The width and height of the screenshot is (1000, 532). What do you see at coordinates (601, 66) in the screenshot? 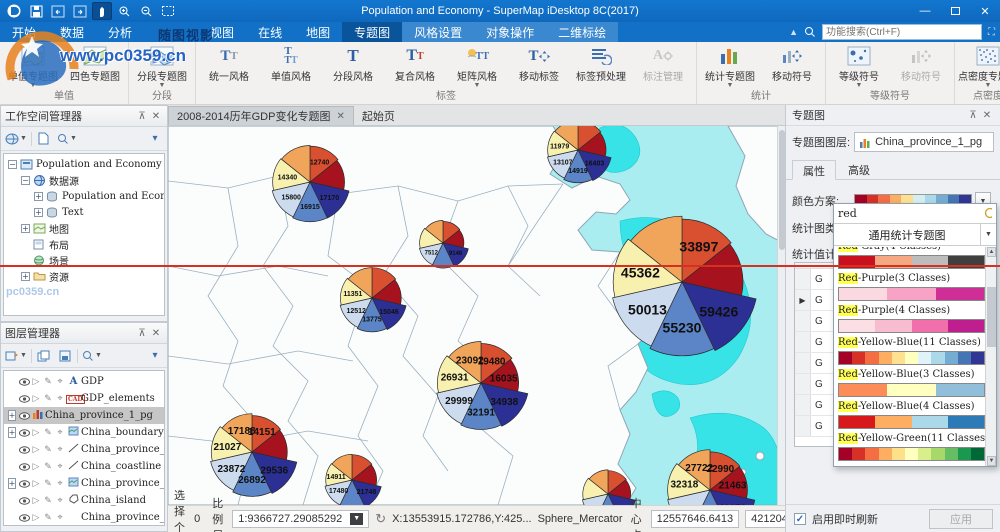
I see `ribbon-button-标签预处理: 标签预处理` at bounding box center [601, 66].